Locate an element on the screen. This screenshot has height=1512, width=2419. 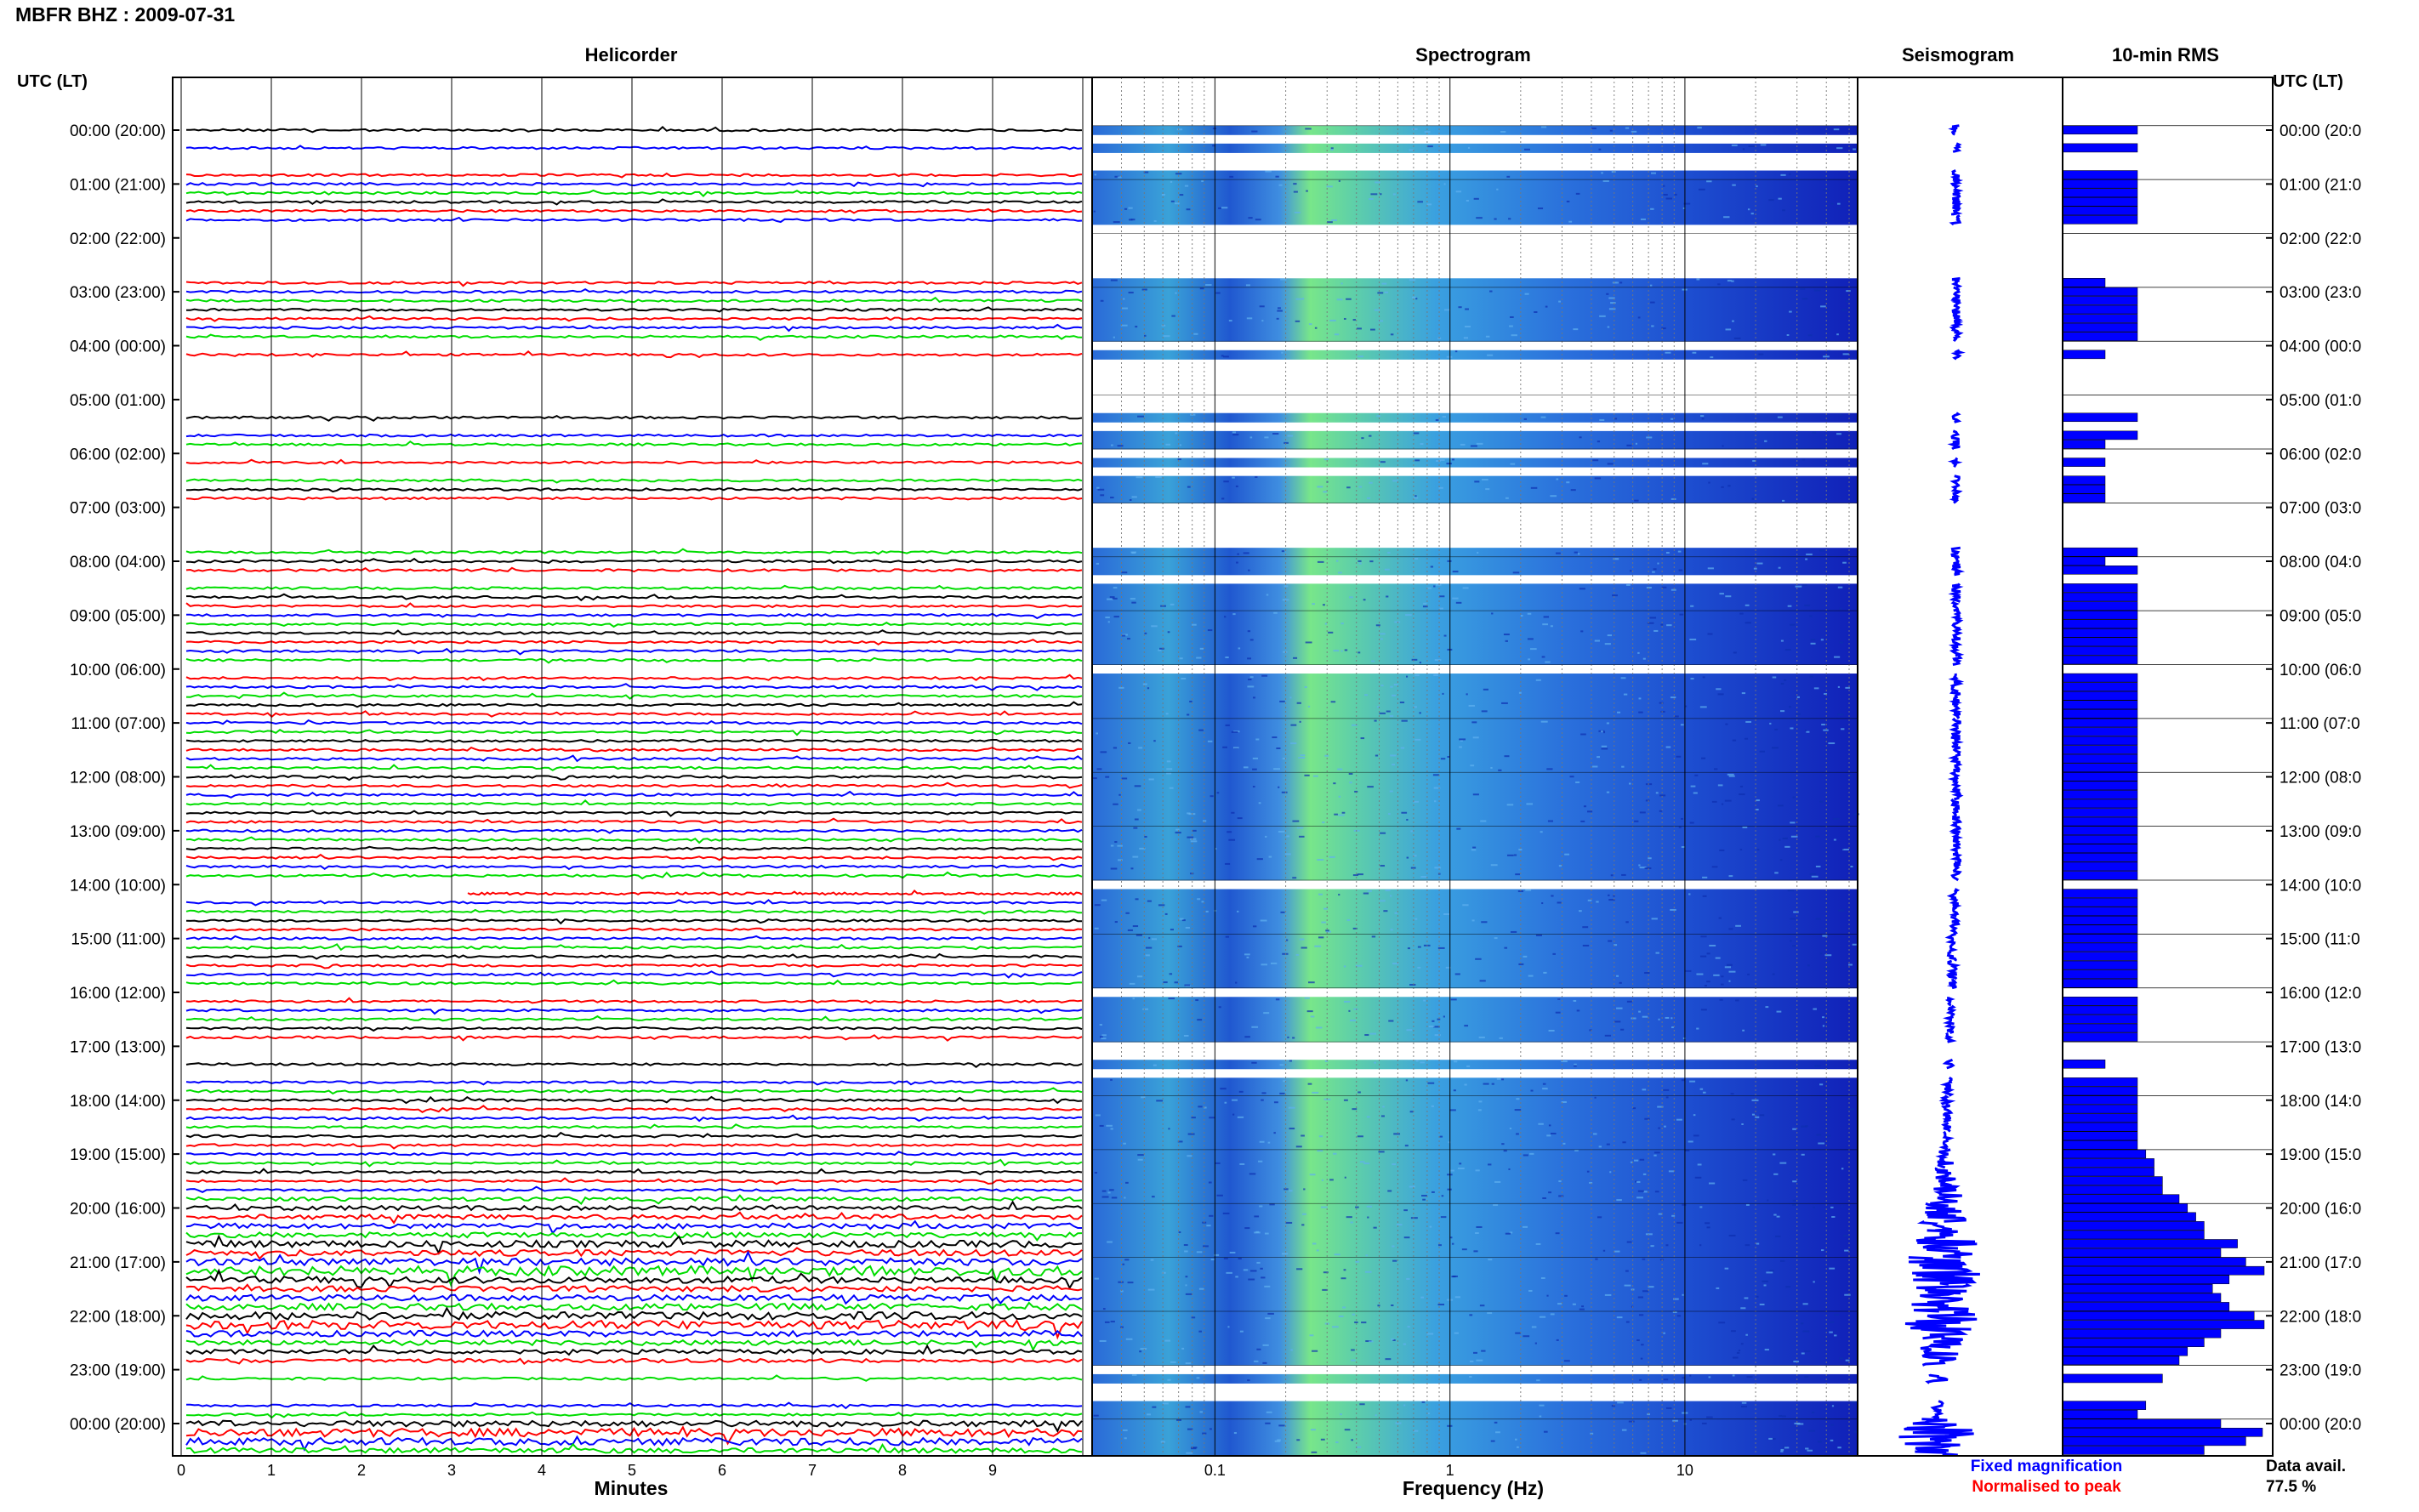
data-avail-label: Data avail. is located at coordinates (2306, 1466).